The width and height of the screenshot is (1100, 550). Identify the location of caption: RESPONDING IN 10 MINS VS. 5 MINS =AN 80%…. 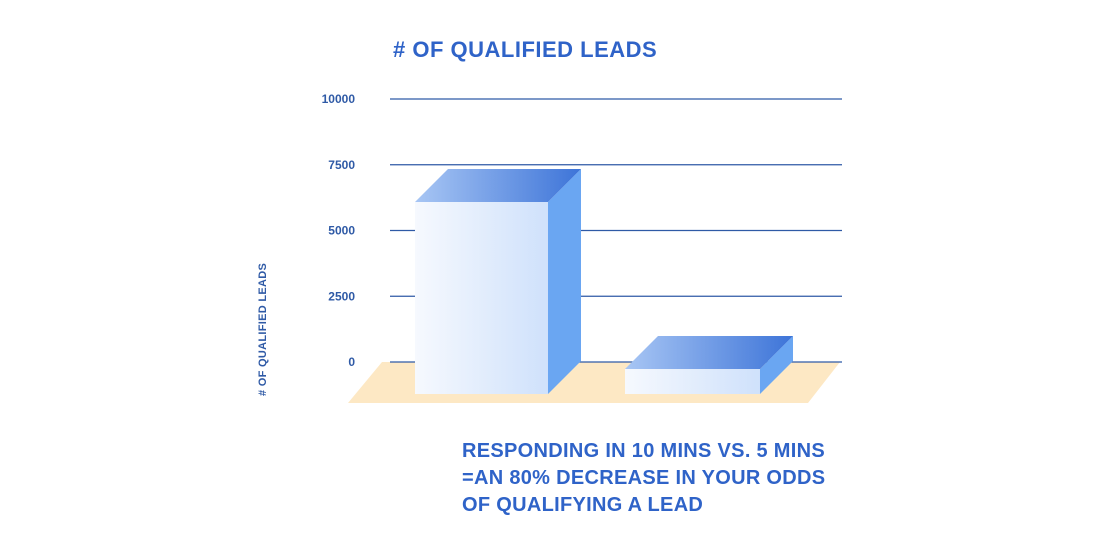
(672, 478).